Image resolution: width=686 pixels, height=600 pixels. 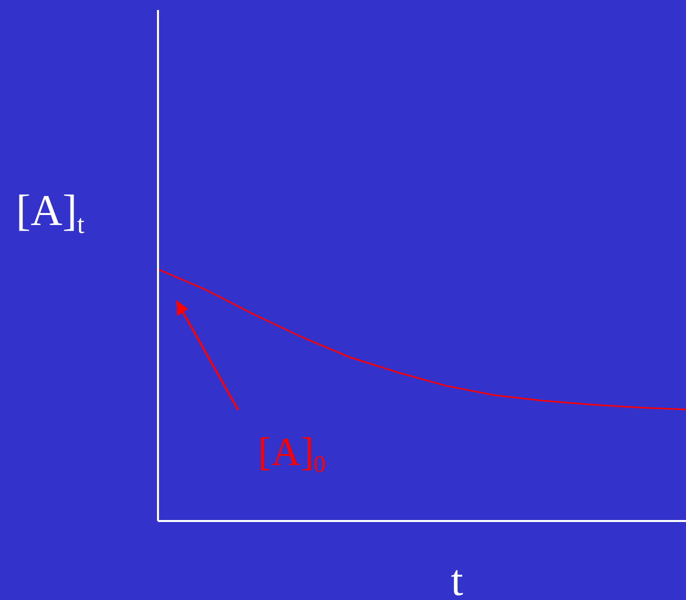 What do you see at coordinates (51, 212) in the screenshot?
I see `y-axis-title: [A]$_{t}$` at bounding box center [51, 212].